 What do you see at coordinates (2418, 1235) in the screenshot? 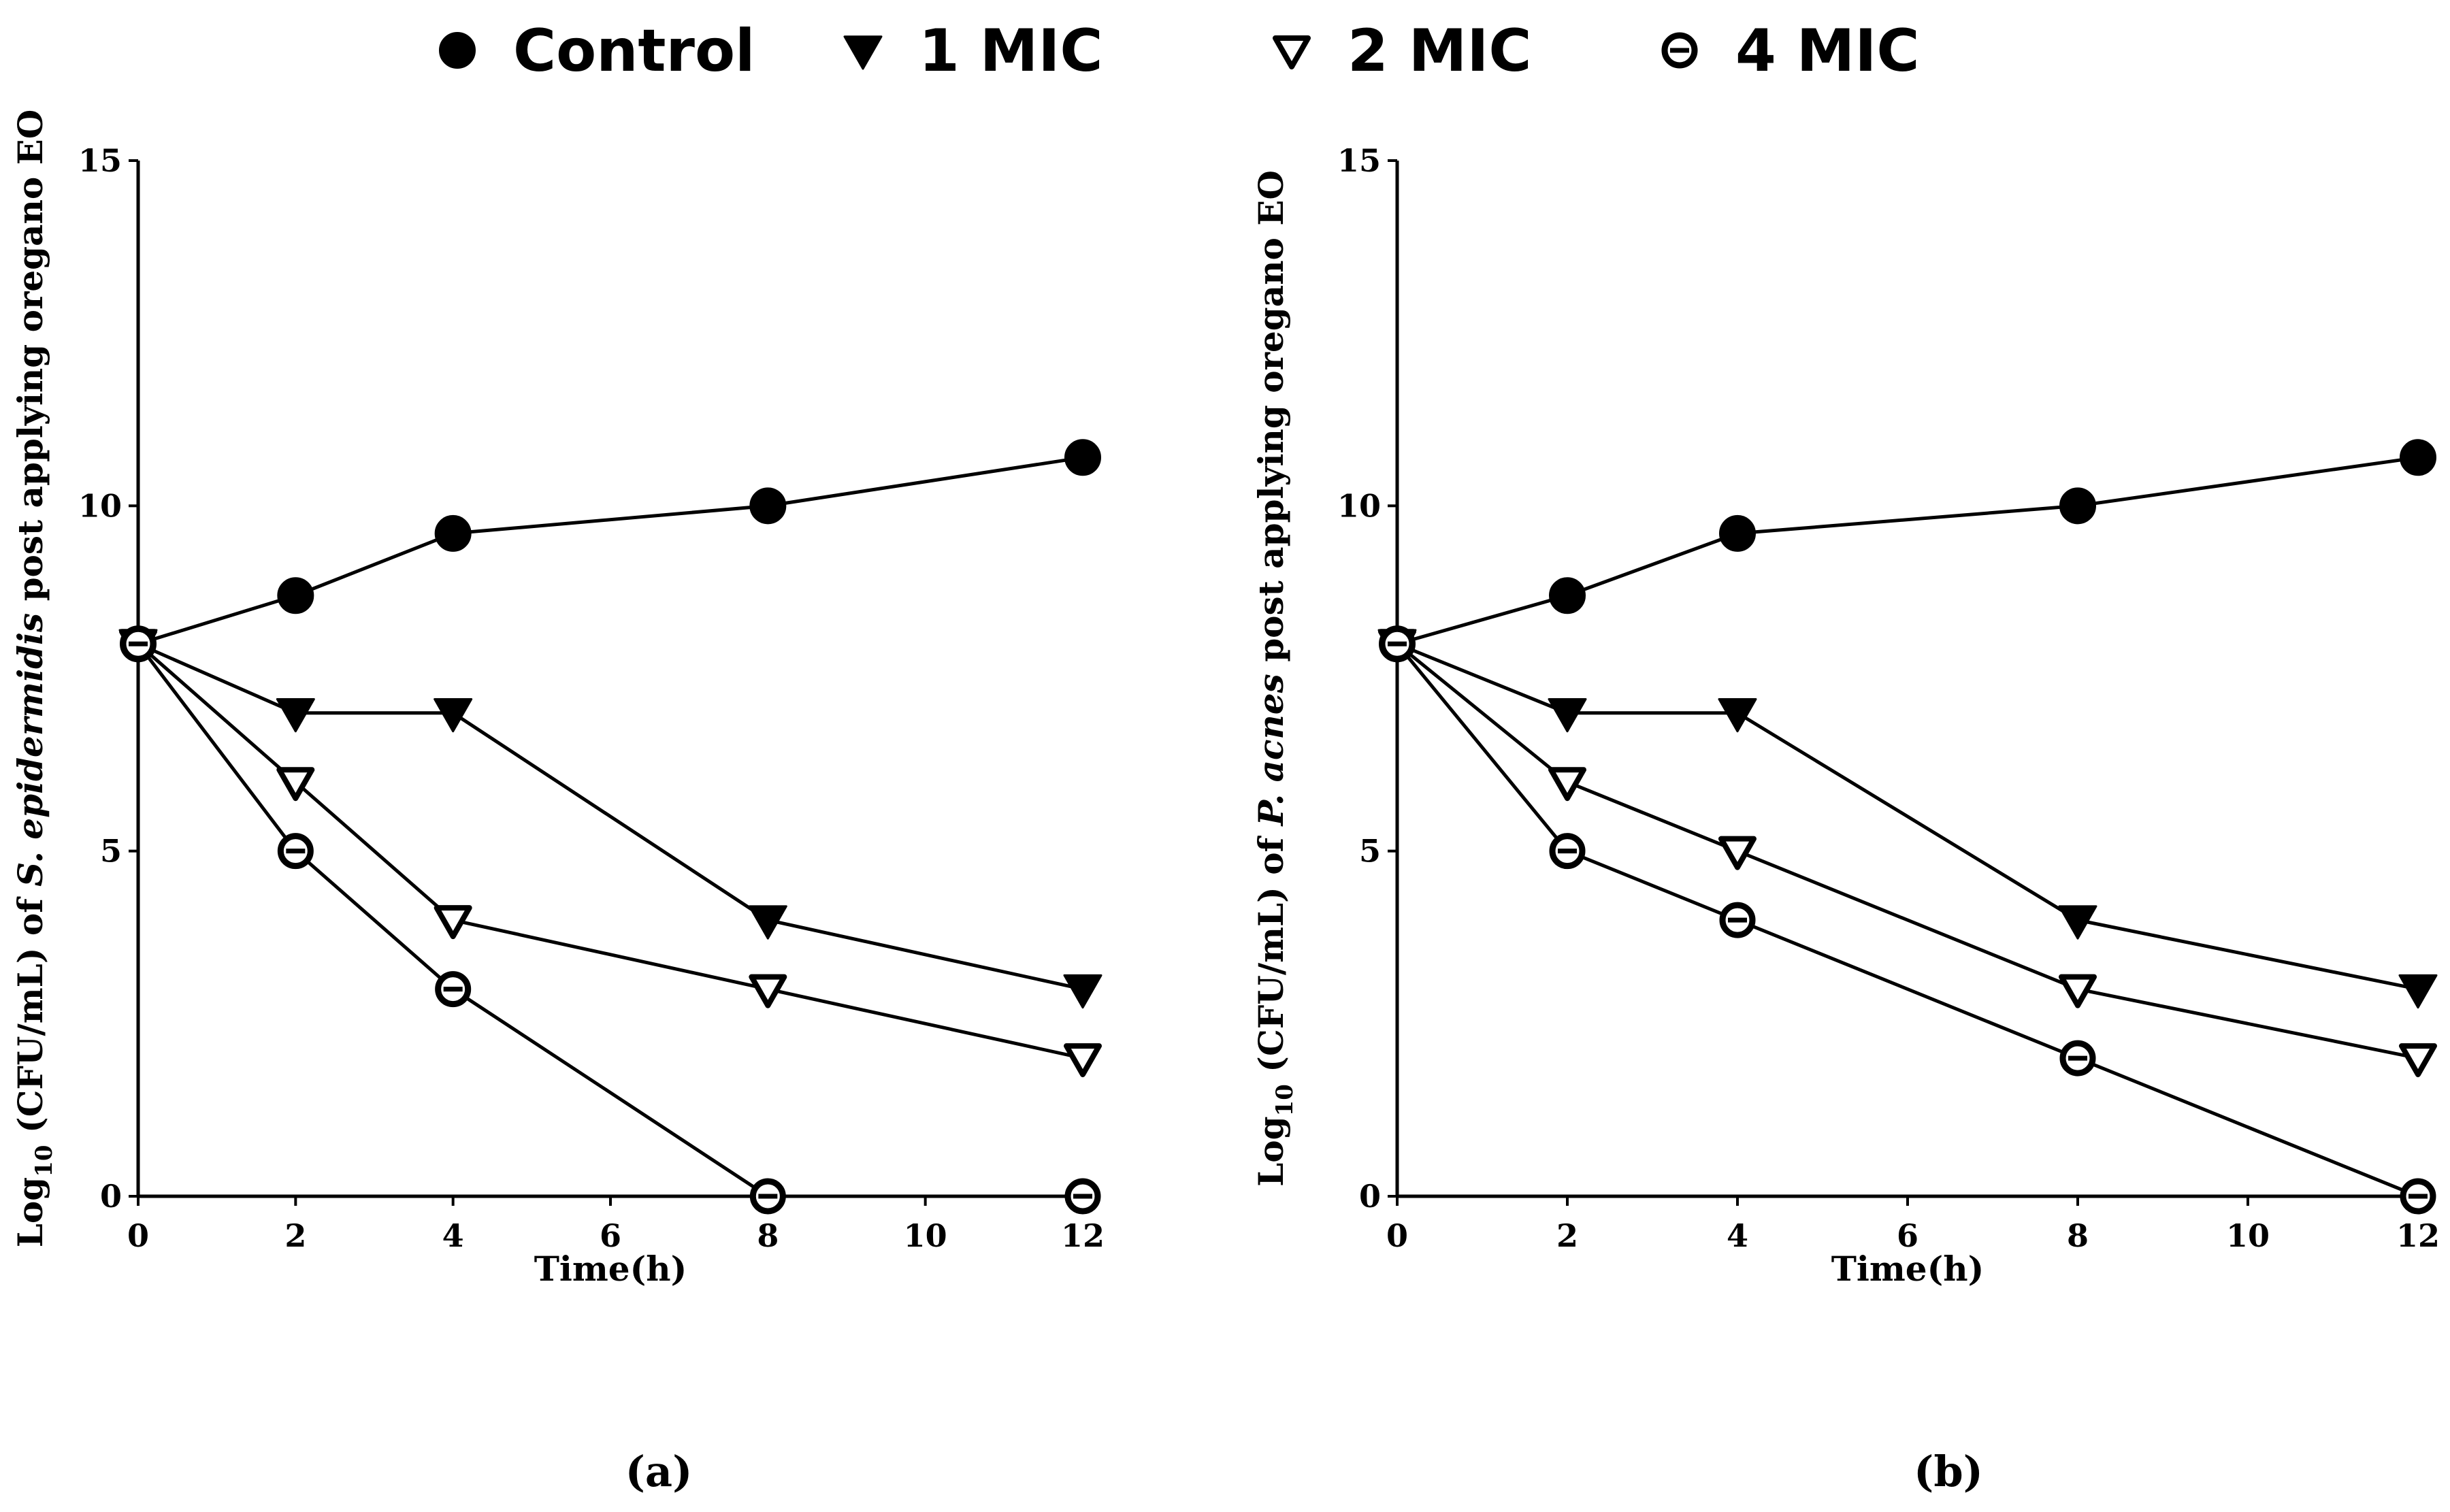
I see `x-tick-label: 12` at bounding box center [2418, 1235].